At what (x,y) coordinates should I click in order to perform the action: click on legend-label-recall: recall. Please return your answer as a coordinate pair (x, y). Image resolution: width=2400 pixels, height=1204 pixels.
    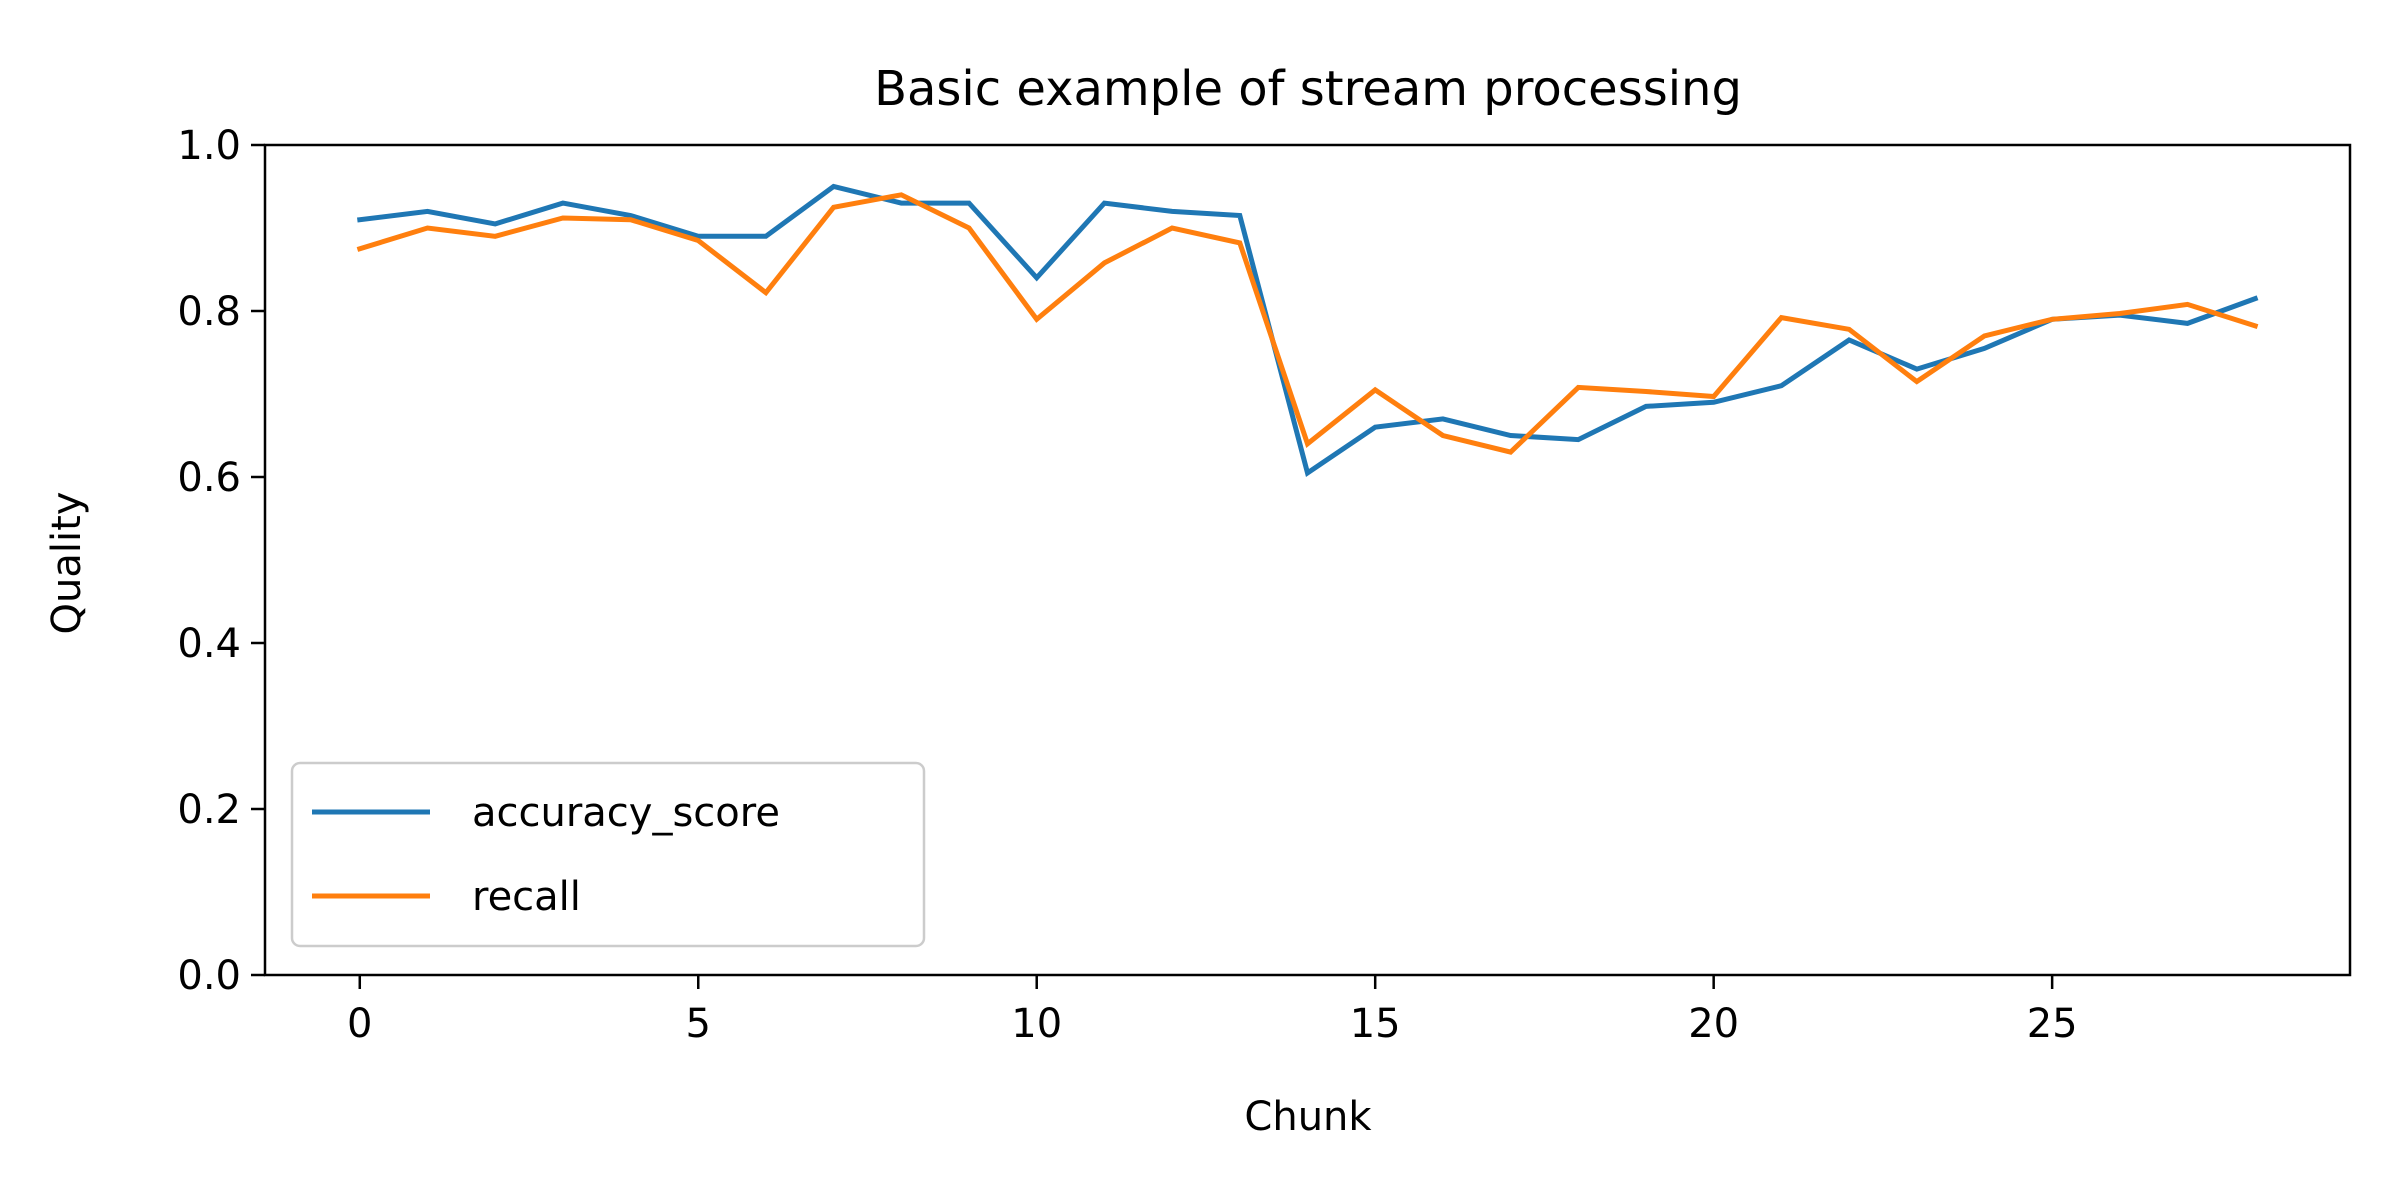
    Looking at the image, I should click on (526, 897).